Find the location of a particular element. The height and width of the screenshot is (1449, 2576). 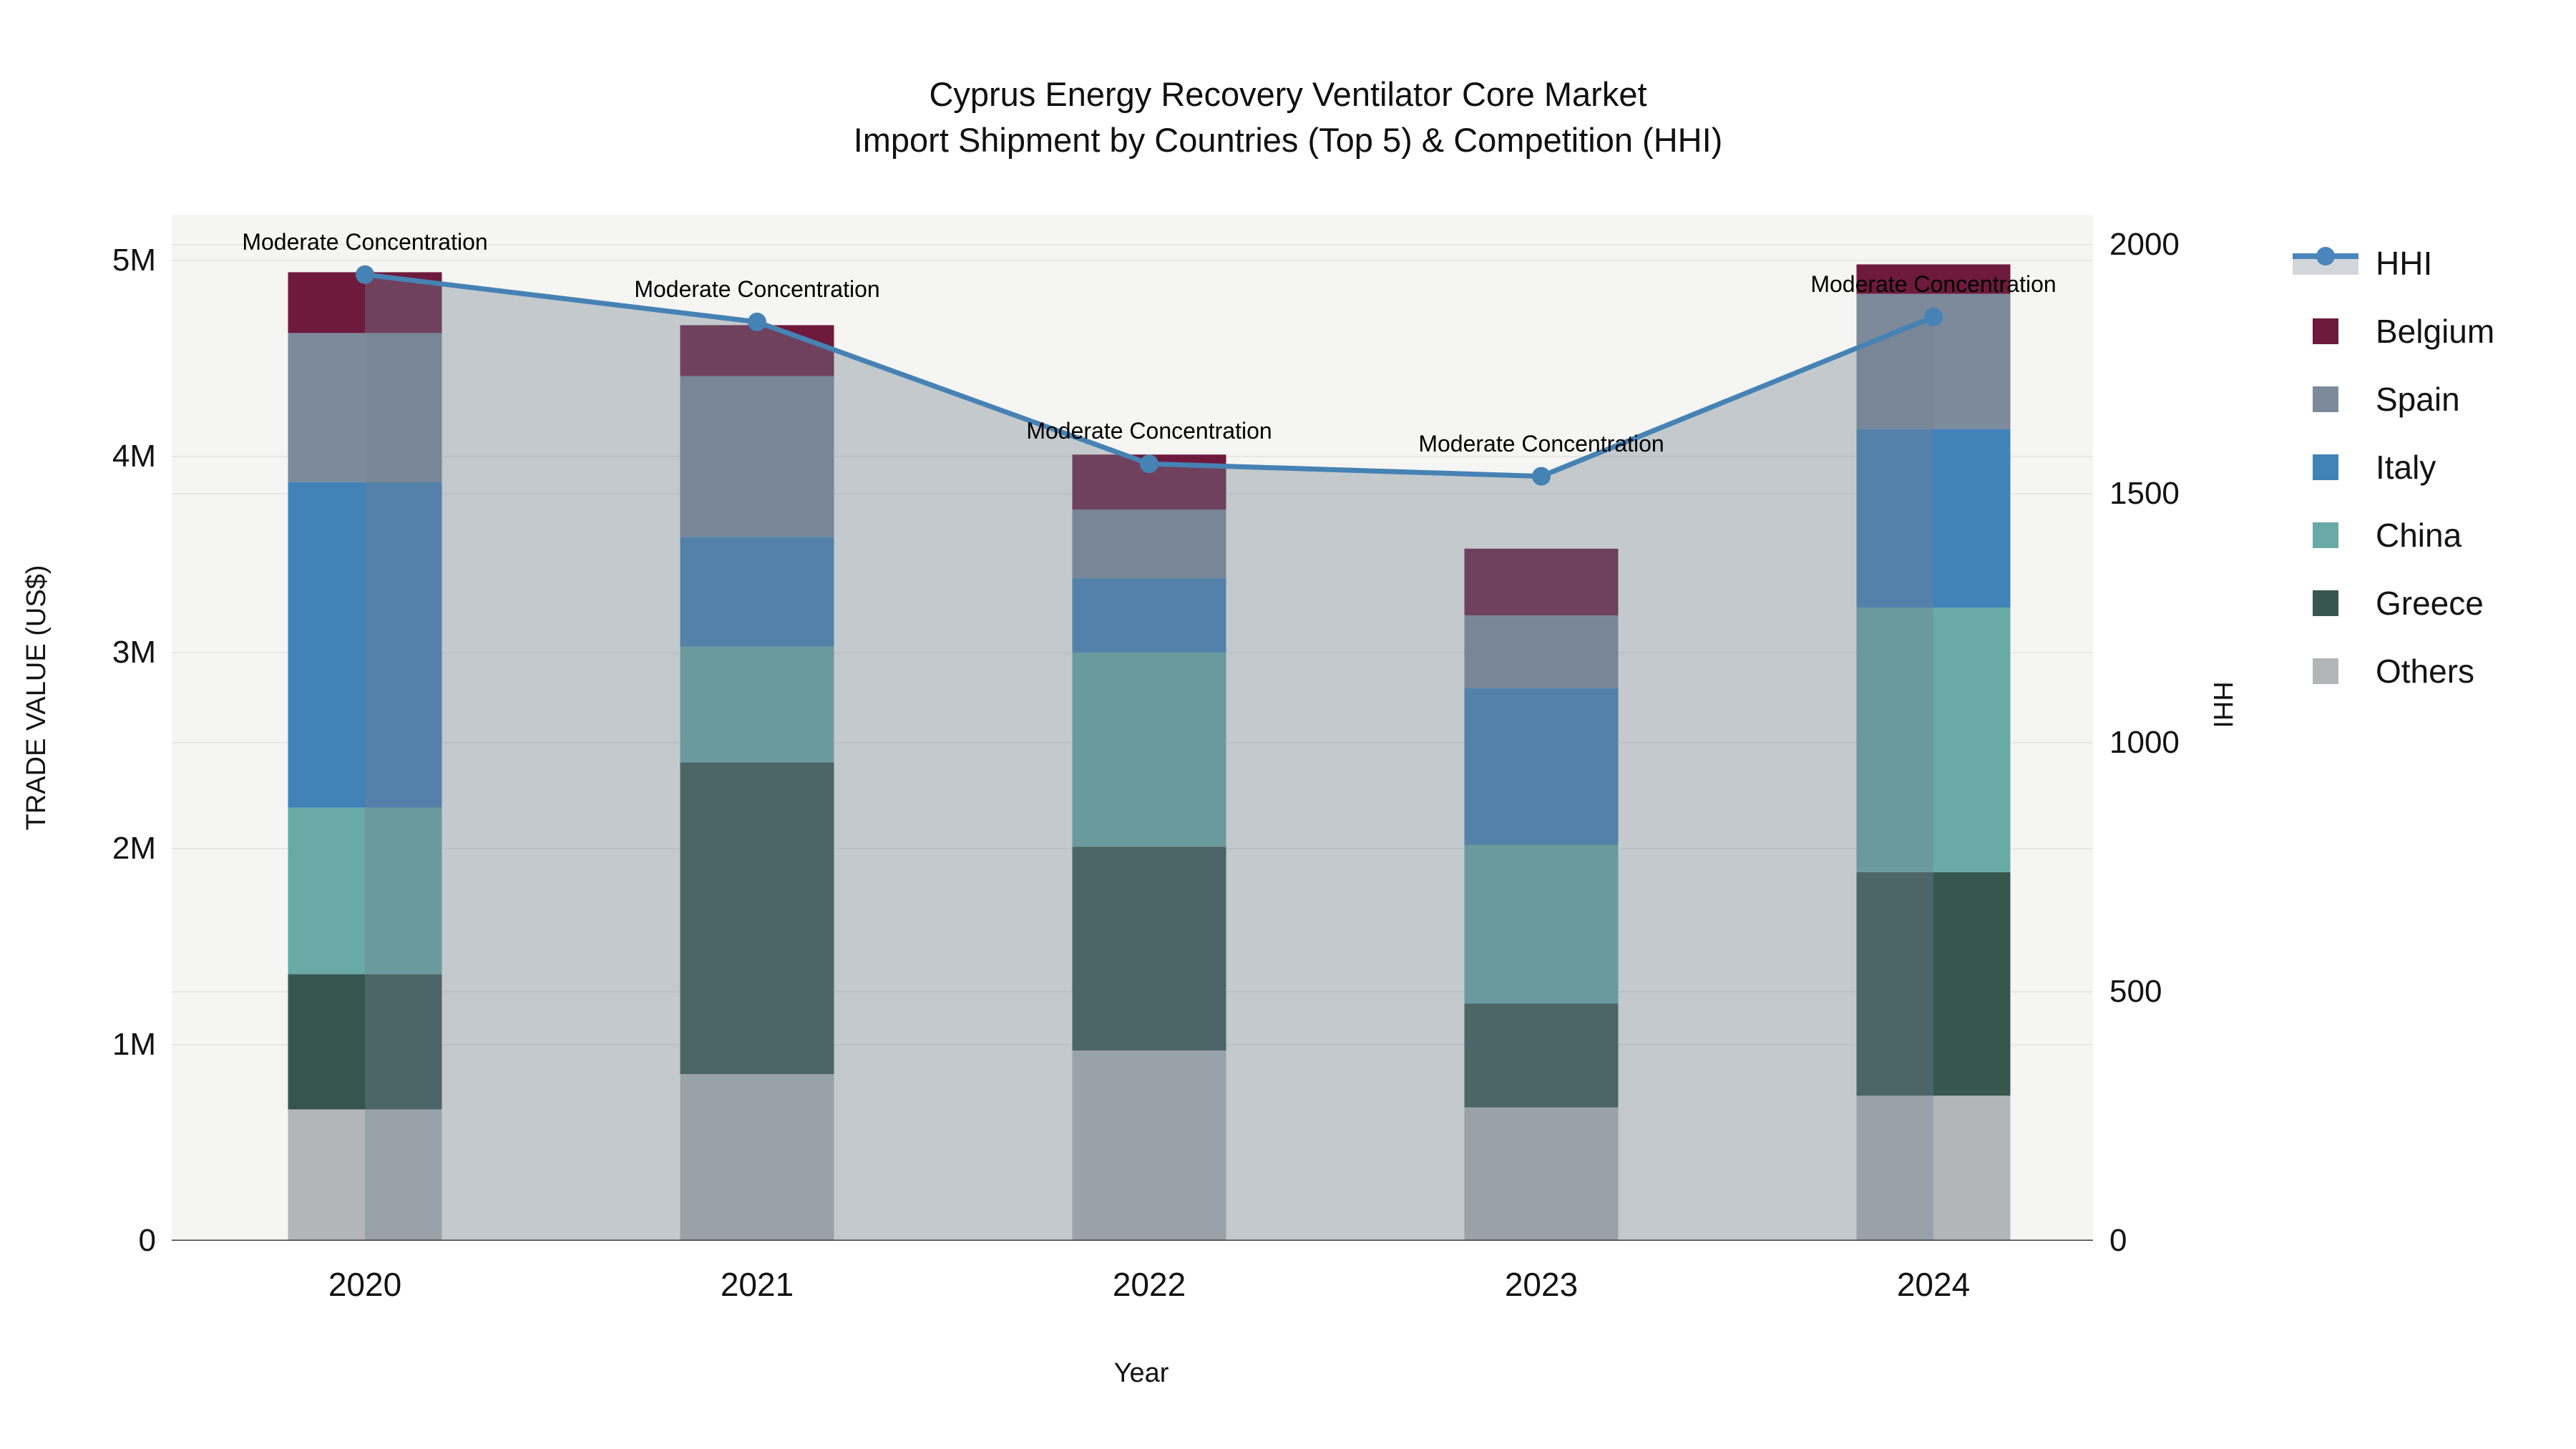

x-axis-title: Year is located at coordinates (1141, 1373).